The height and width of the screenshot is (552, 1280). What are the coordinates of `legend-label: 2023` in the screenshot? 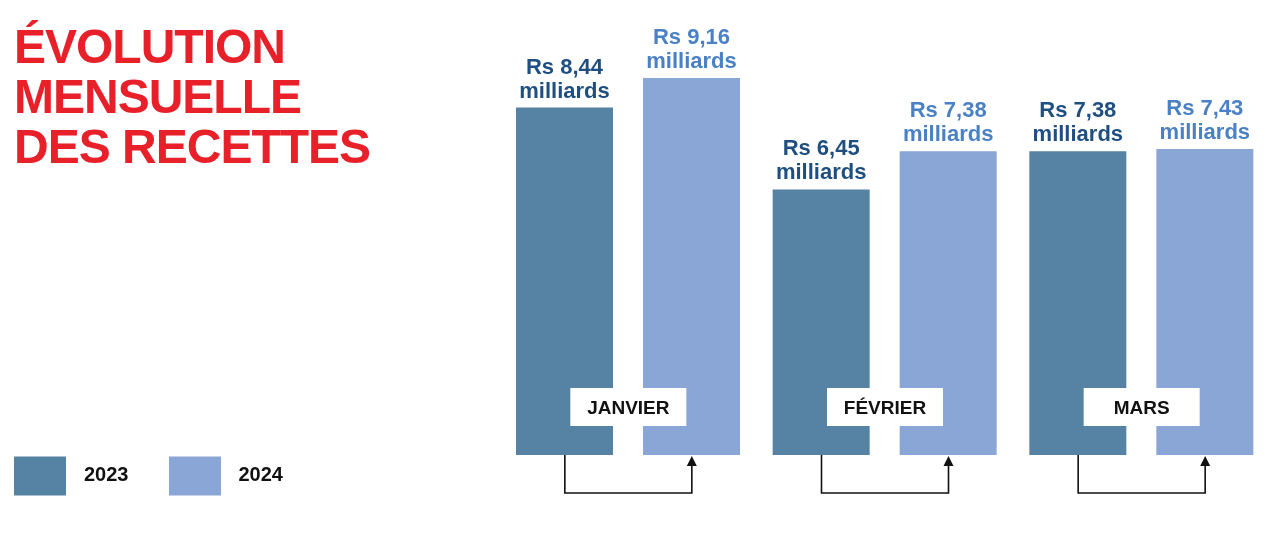 It's located at (106, 474).